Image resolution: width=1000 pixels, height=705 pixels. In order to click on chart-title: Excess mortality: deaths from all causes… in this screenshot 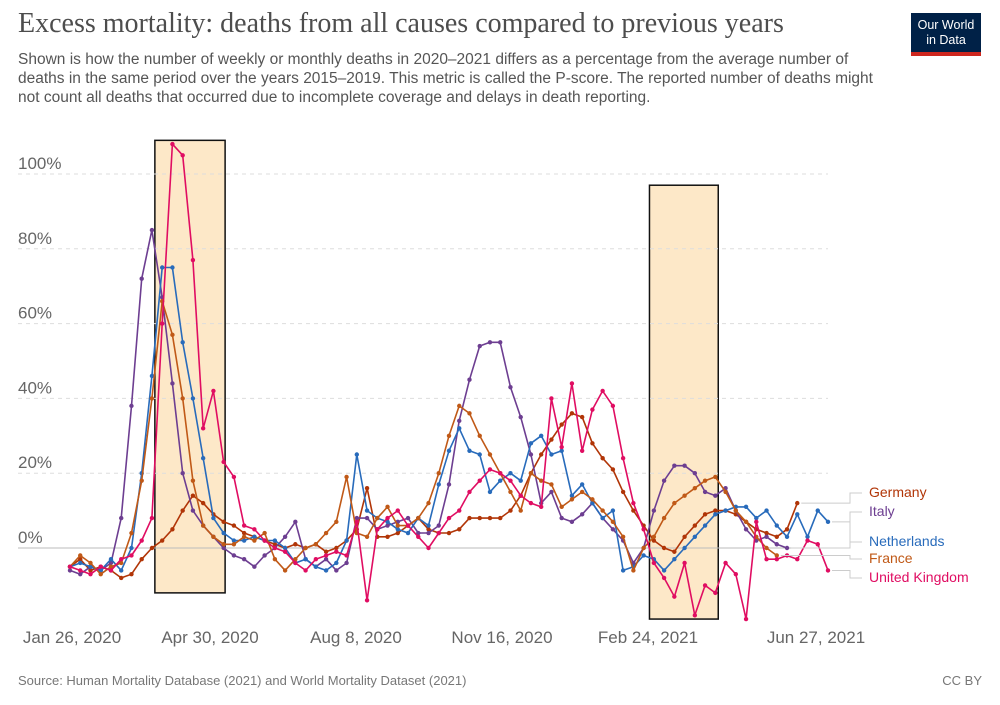, I will do `click(401, 23)`.